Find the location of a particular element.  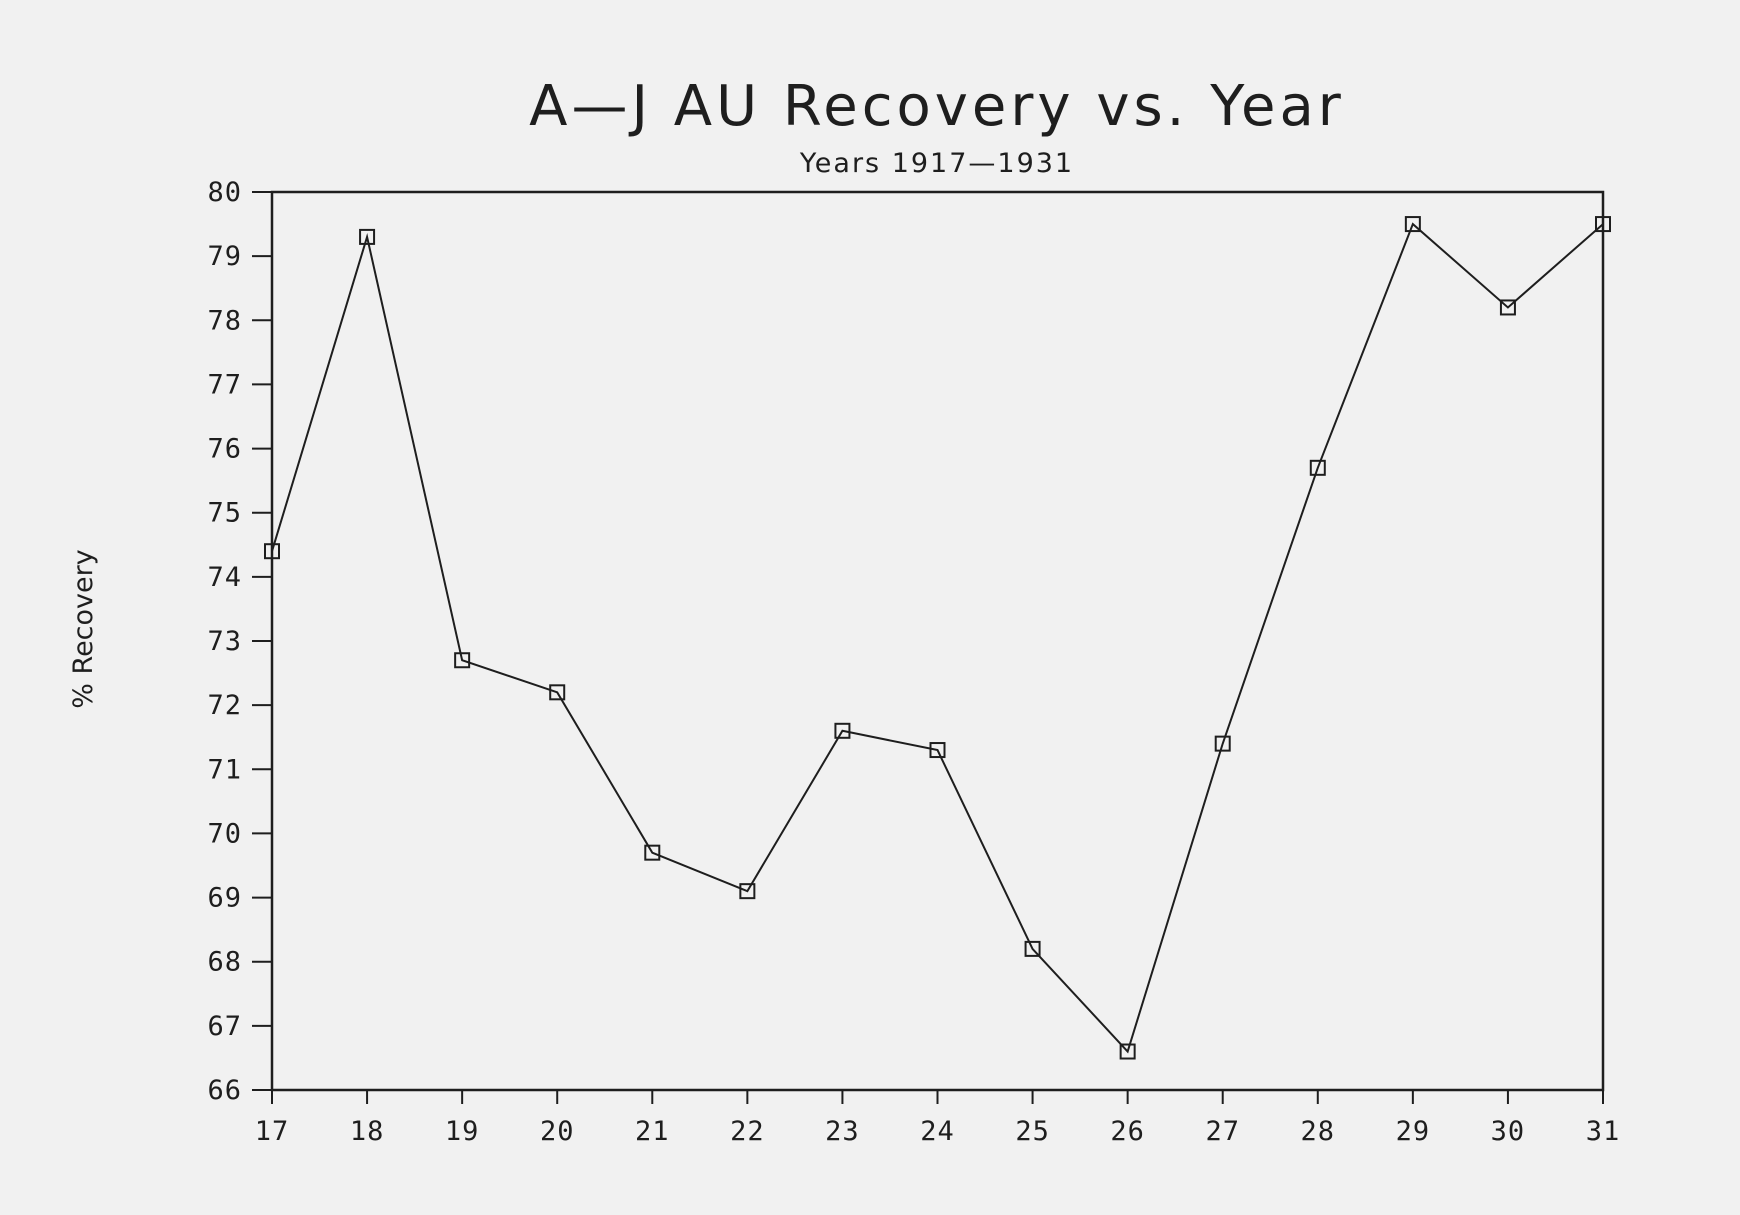

y-tick-label: 76 is located at coordinates (224, 449).